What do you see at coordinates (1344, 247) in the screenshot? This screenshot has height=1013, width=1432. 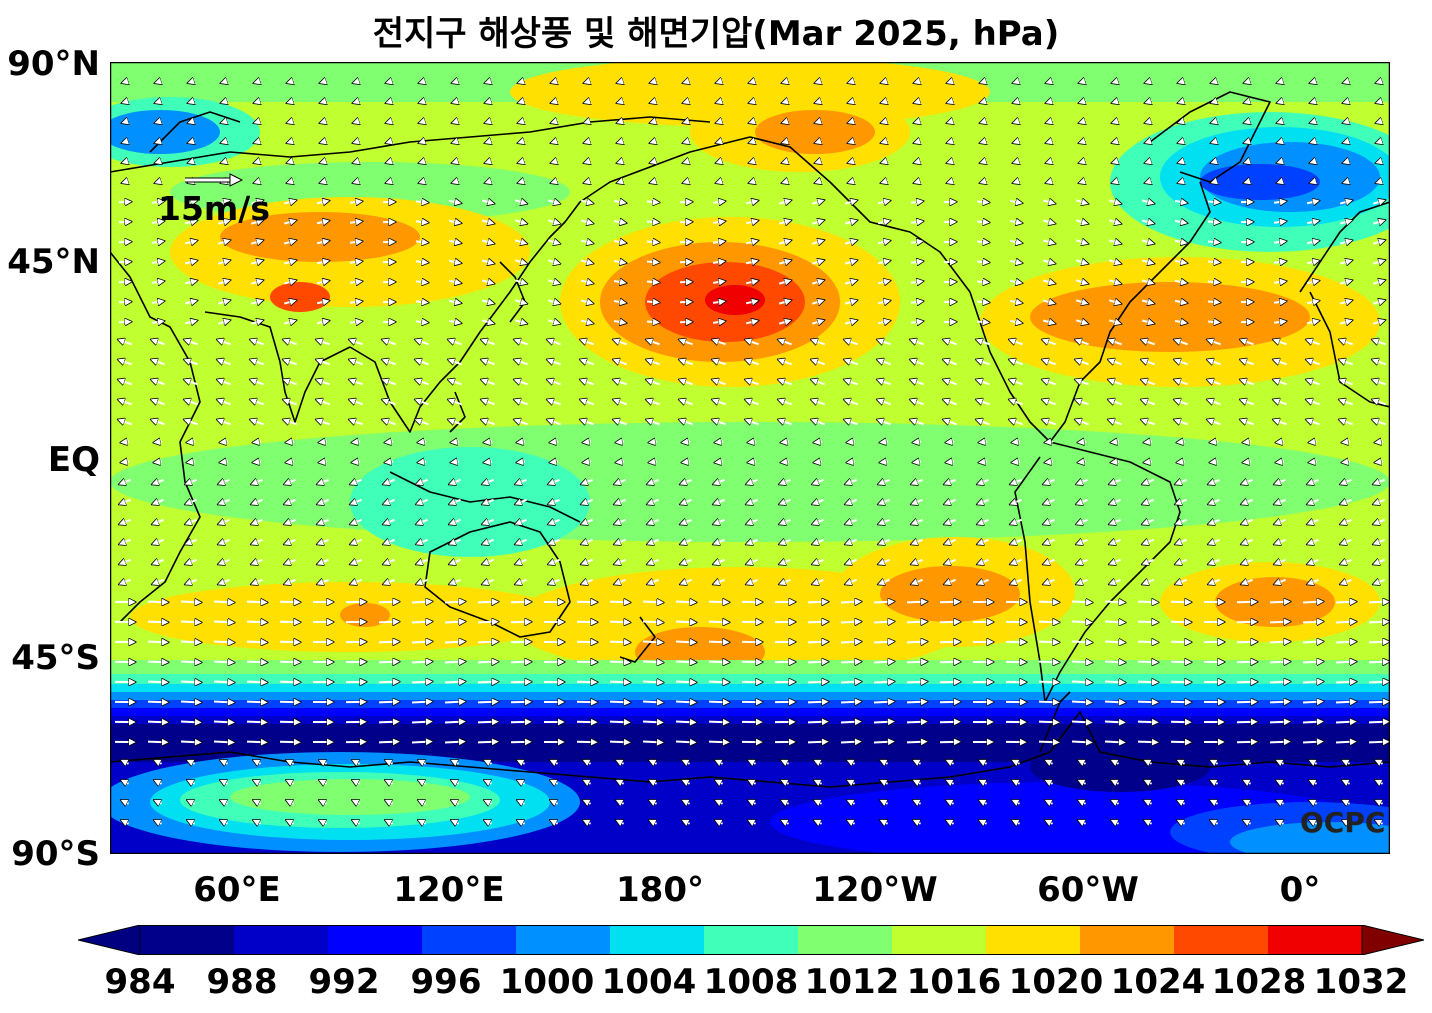 I see `coast-europe` at bounding box center [1344, 247].